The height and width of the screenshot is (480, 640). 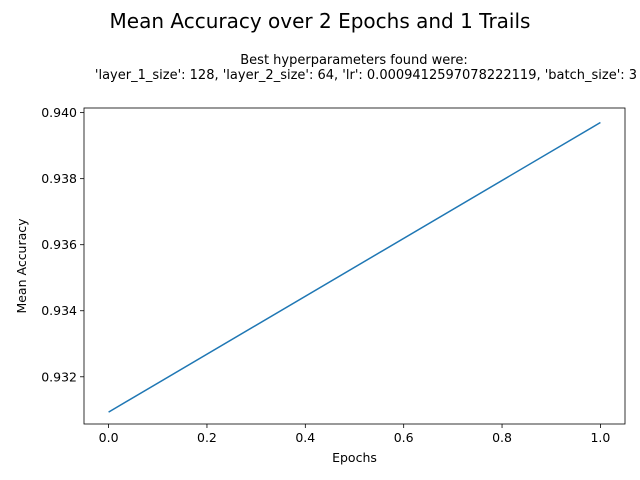 I want to click on y-tick-label: 0.938, so click(x=59, y=178).